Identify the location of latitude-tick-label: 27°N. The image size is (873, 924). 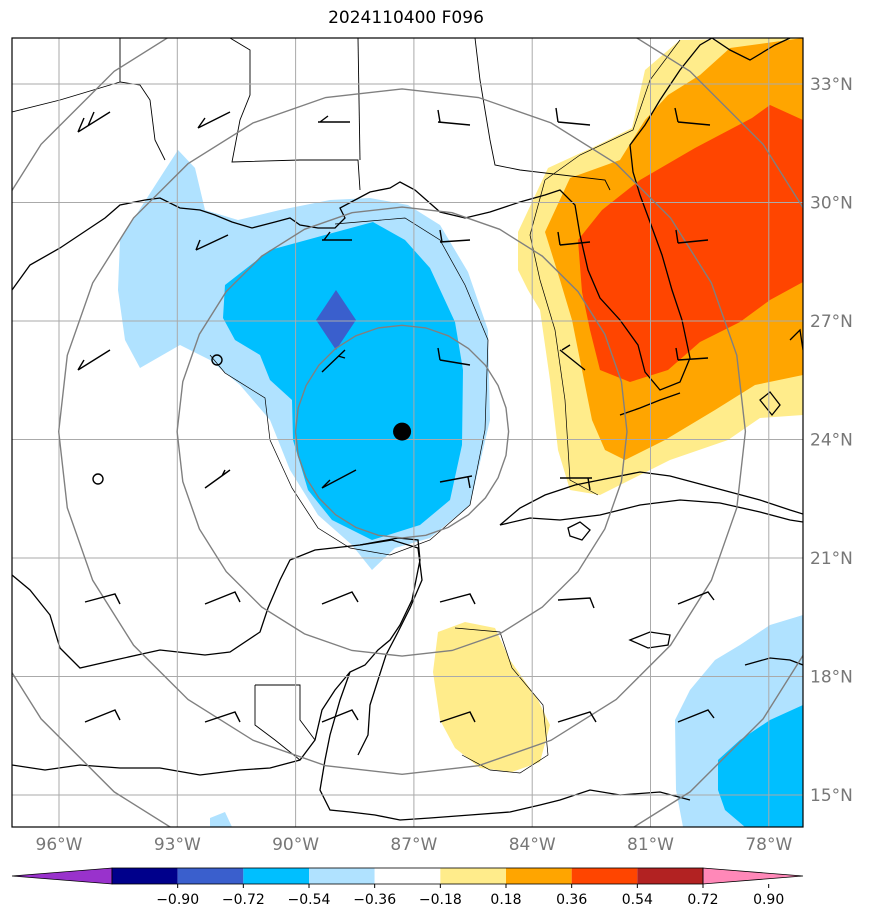
(831, 322).